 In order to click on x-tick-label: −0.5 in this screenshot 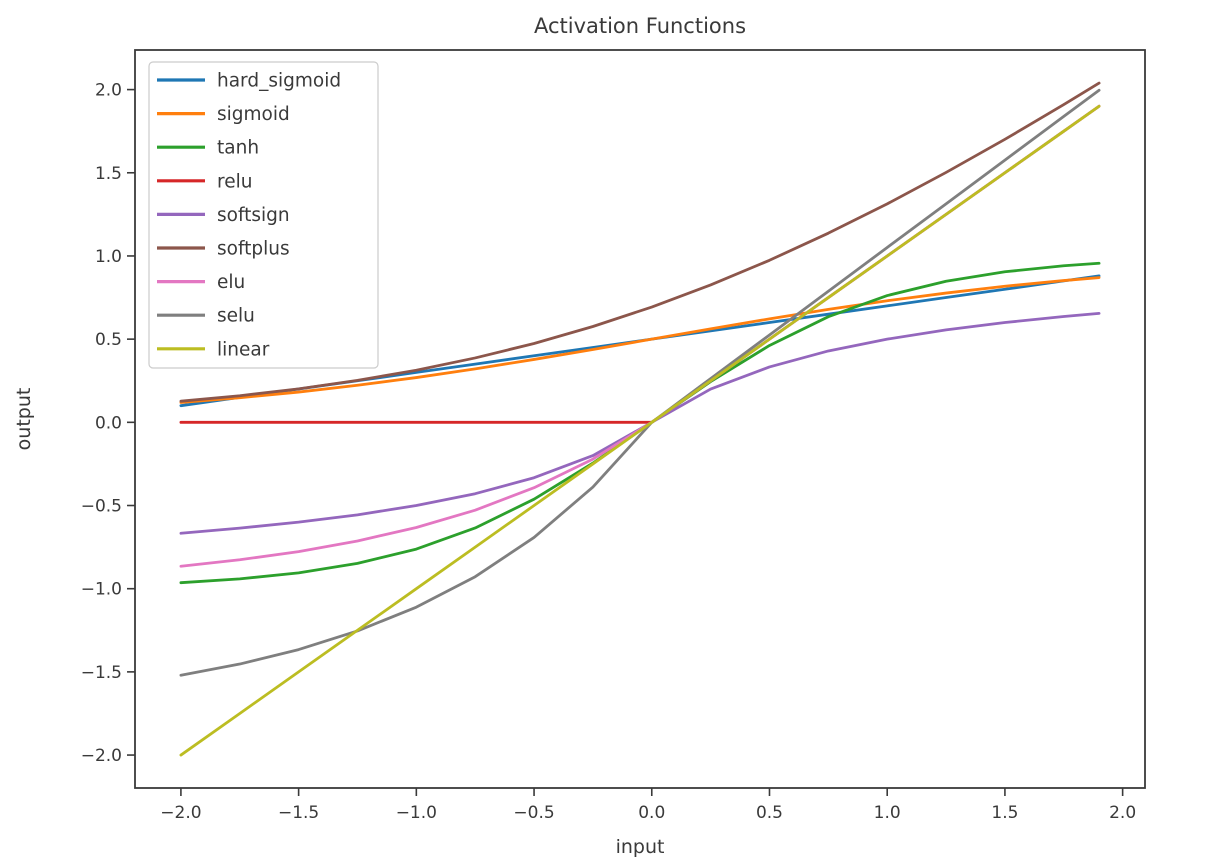, I will do `click(533, 813)`.